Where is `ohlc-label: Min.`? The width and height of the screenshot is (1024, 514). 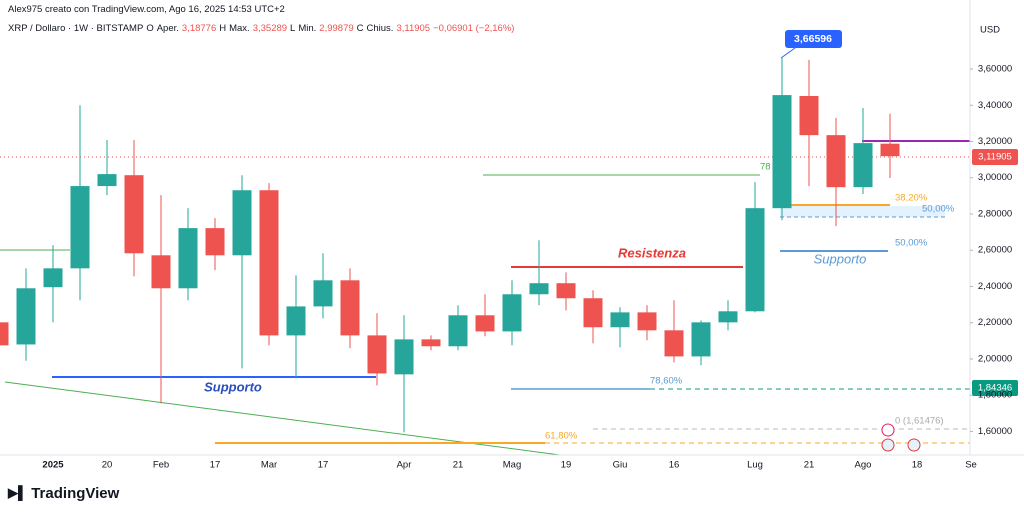
ohlc-label: Min. is located at coordinates (307, 28).